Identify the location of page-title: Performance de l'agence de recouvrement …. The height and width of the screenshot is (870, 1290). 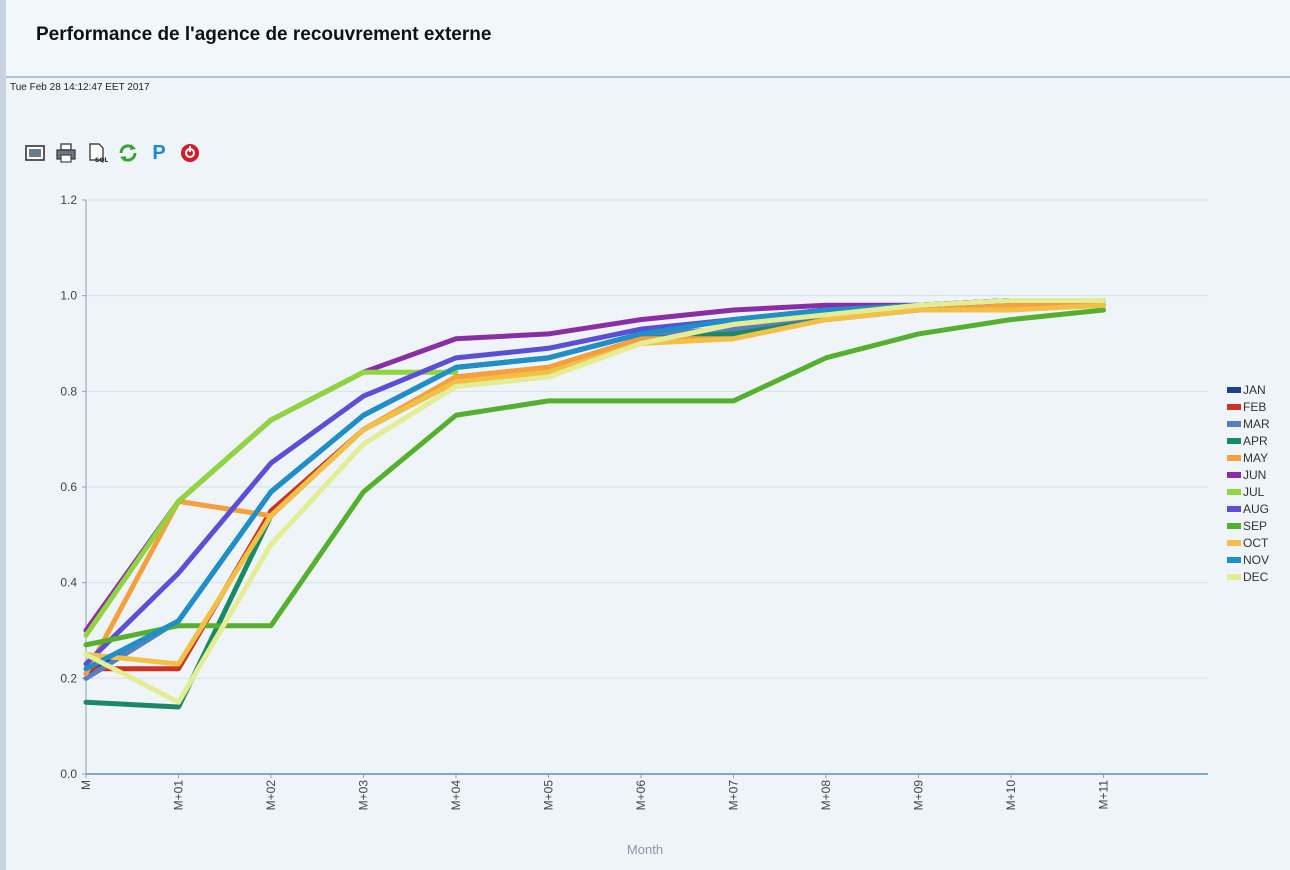
(264, 34).